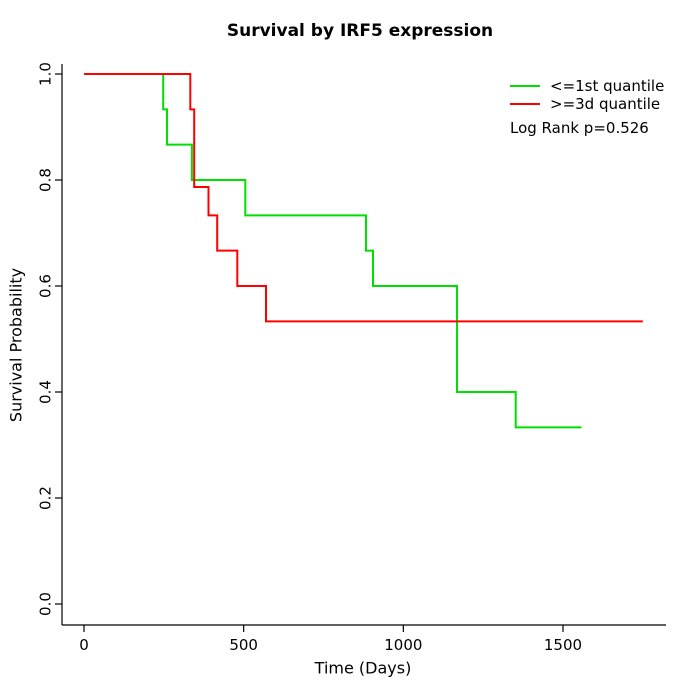 This screenshot has width=700, height=700. I want to click on legend-item: <=1st quantile, so click(587, 86).